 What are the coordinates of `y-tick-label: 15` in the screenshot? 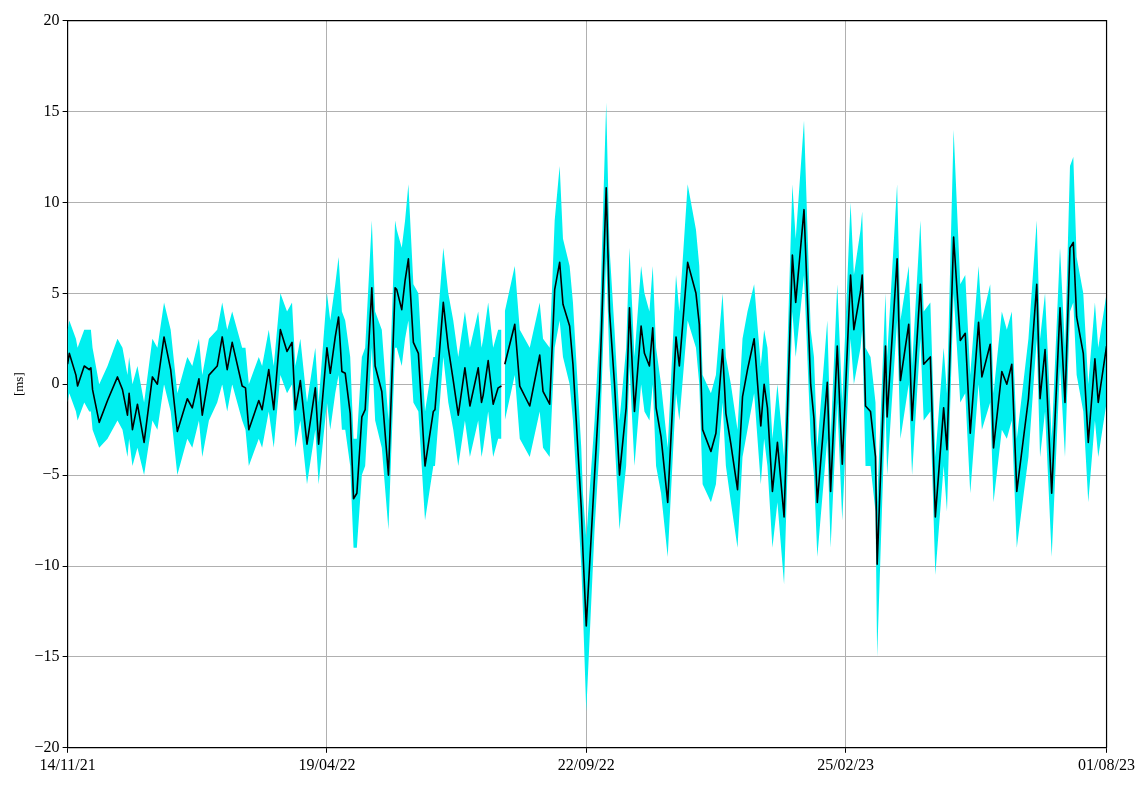 It's located at (51, 110).